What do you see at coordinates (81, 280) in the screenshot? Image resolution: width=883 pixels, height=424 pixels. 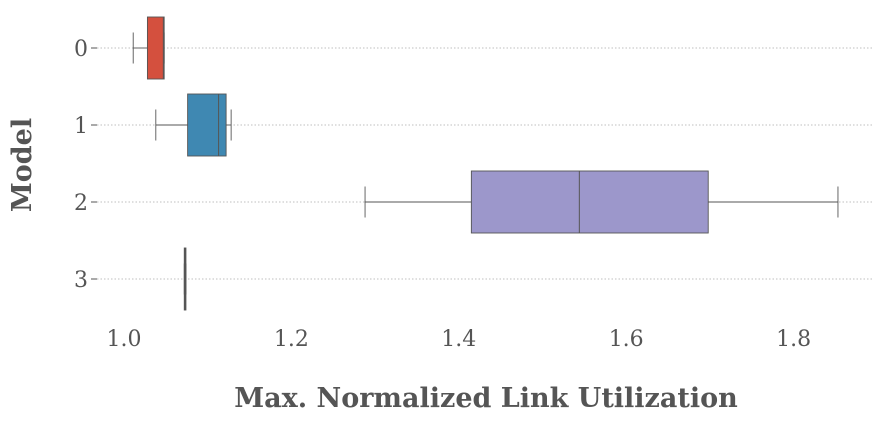 I see `y-tick-label: 3` at bounding box center [81, 280].